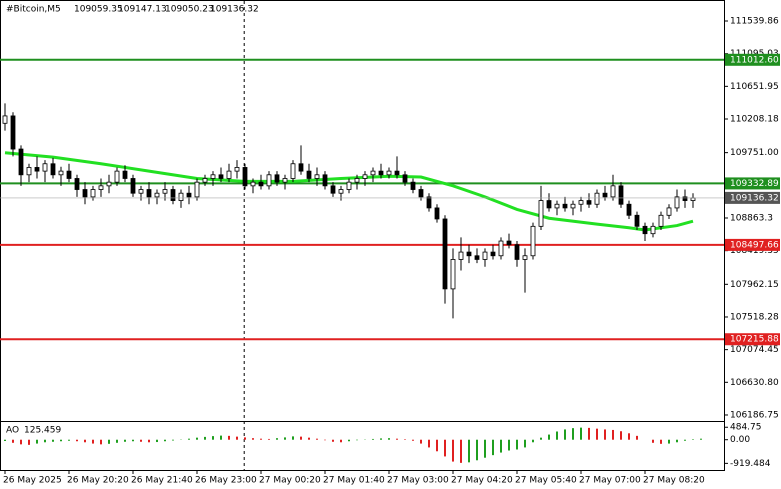 This screenshot has height=489, width=781. What do you see at coordinates (752, 197) in the screenshot?
I see `price-tag` at bounding box center [752, 197].